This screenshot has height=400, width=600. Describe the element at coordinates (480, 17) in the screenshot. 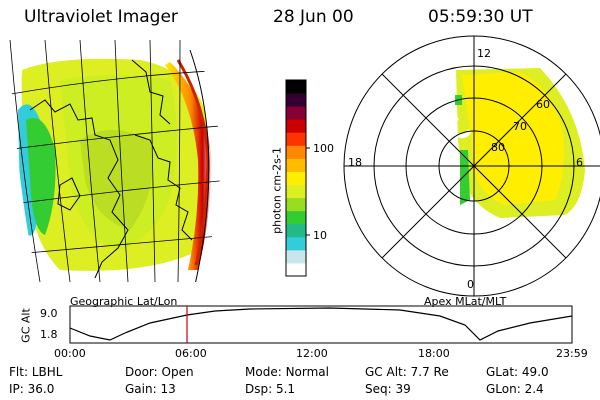

I see `observation-time: 05:59:30 UT` at that location.